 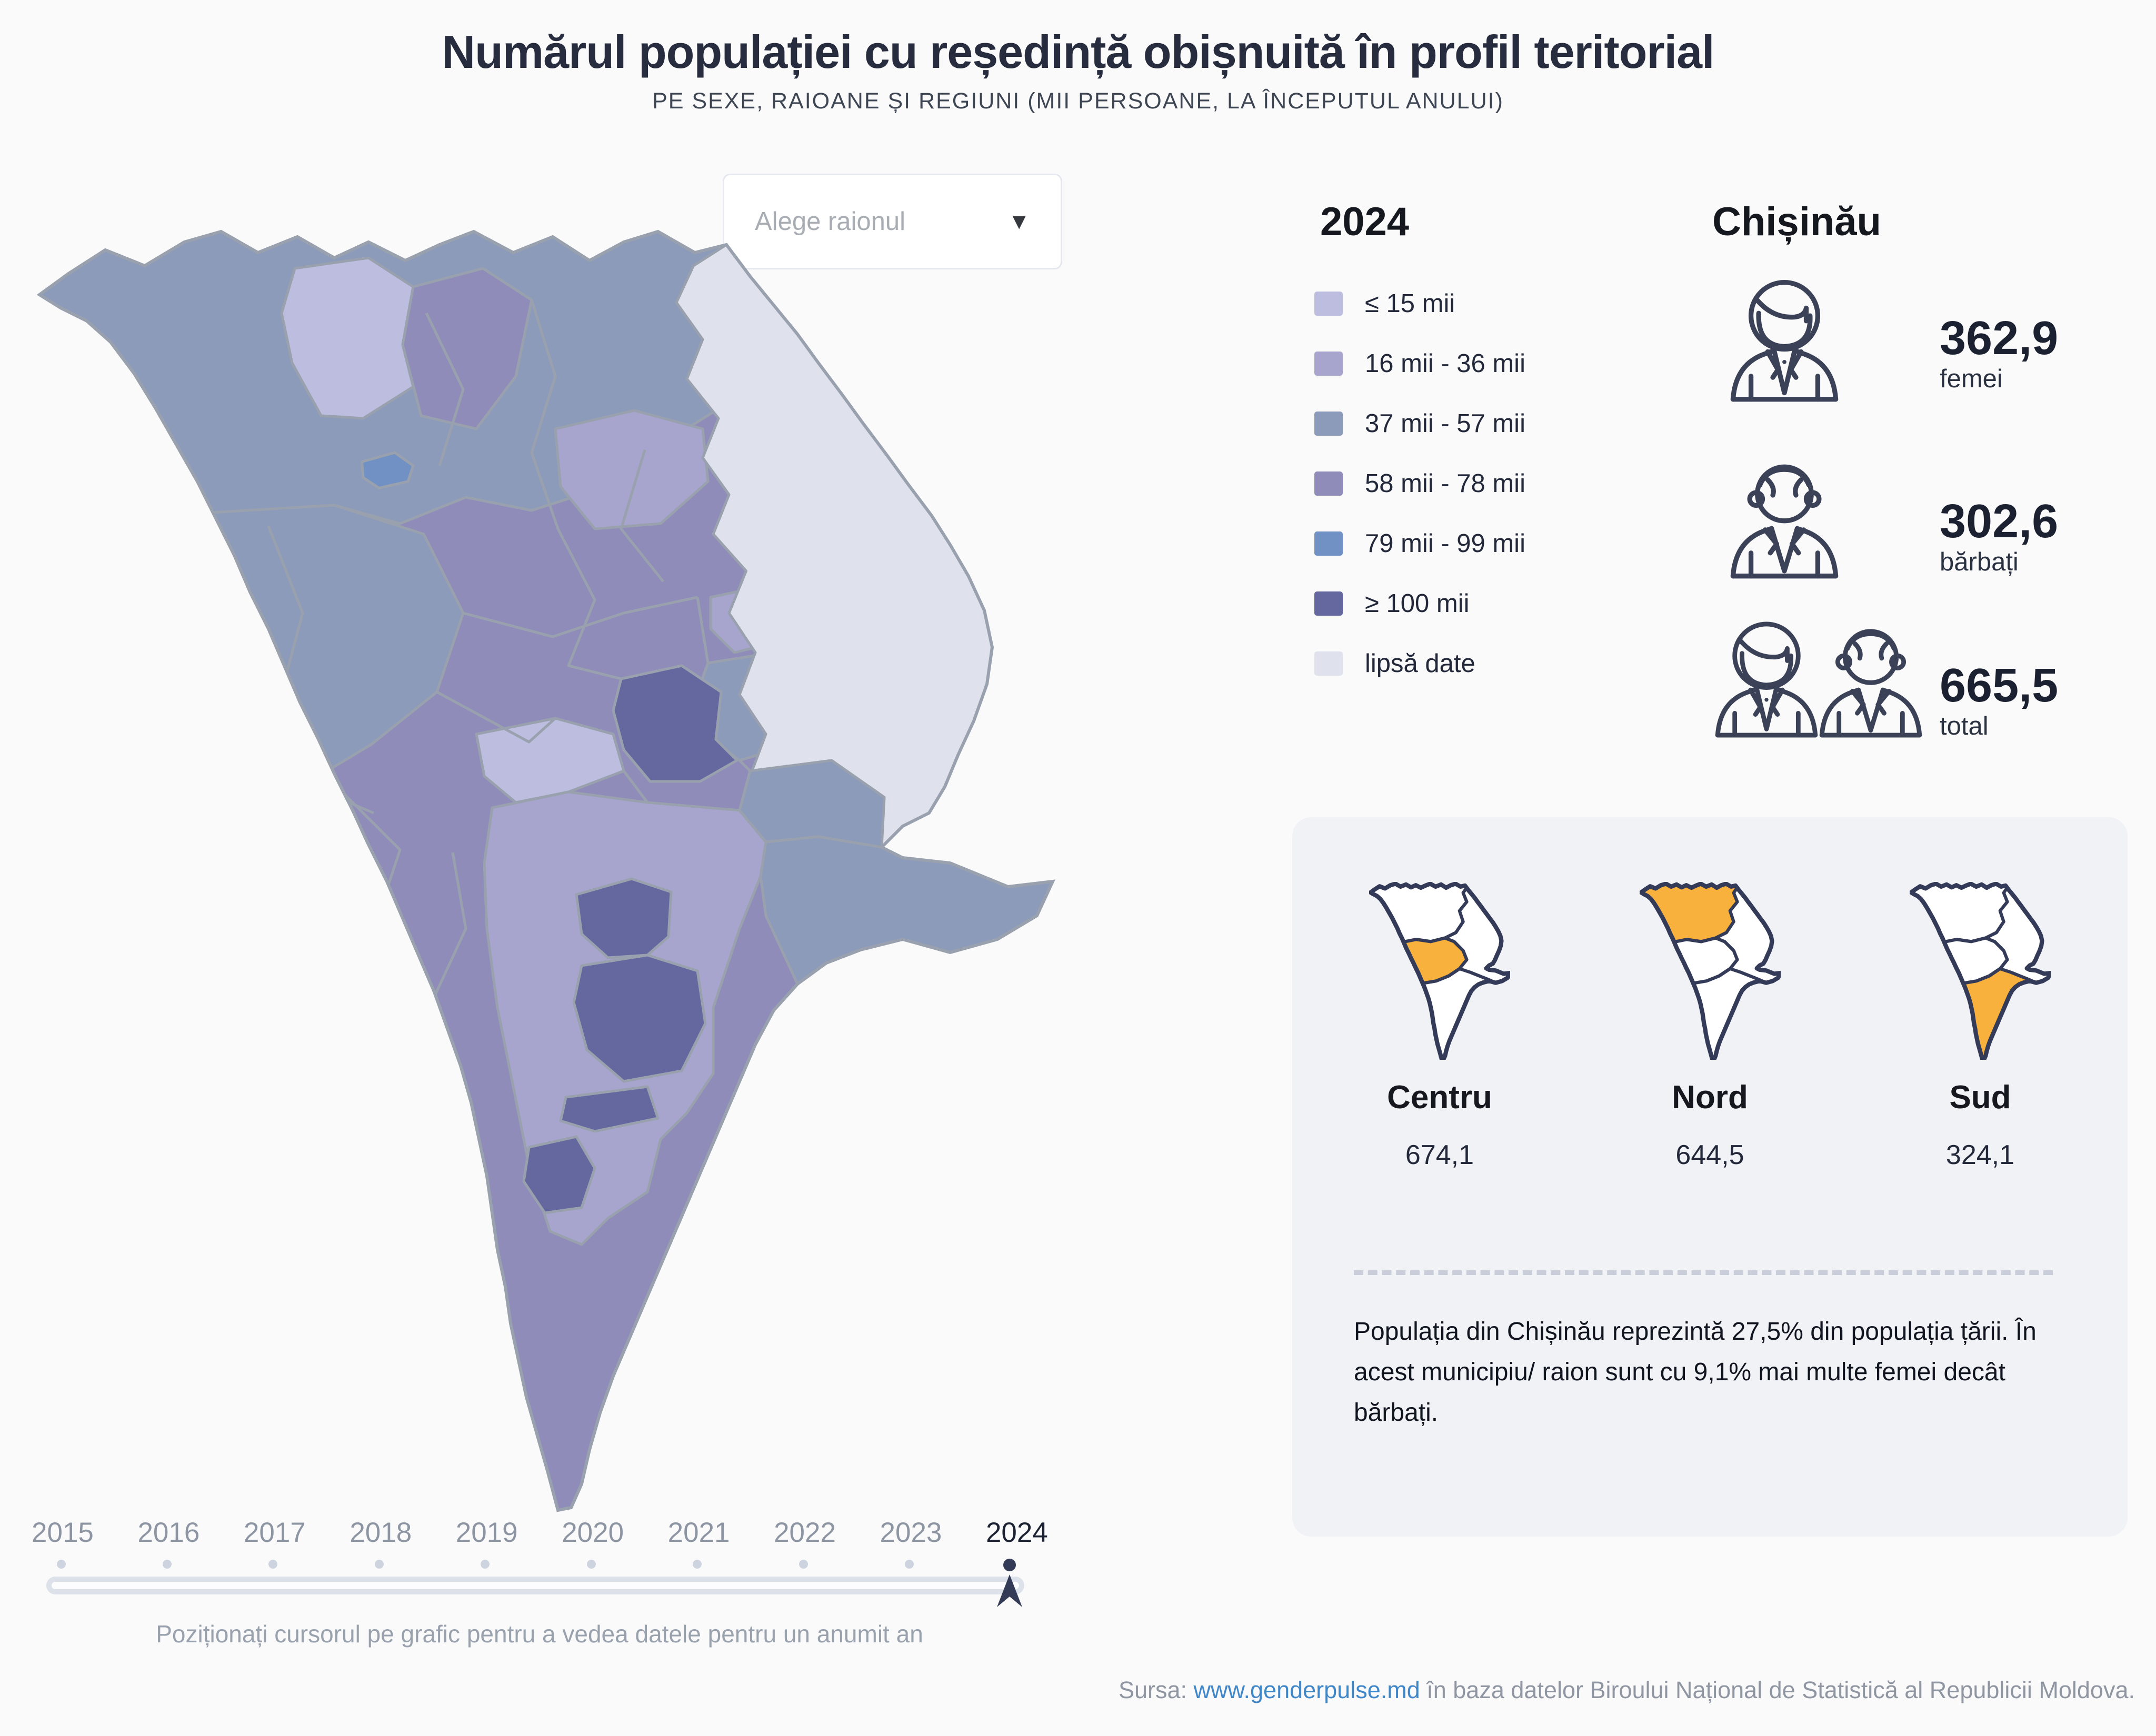 I want to click on source-link: www.genderpulse.md, so click(x=1306, y=1690).